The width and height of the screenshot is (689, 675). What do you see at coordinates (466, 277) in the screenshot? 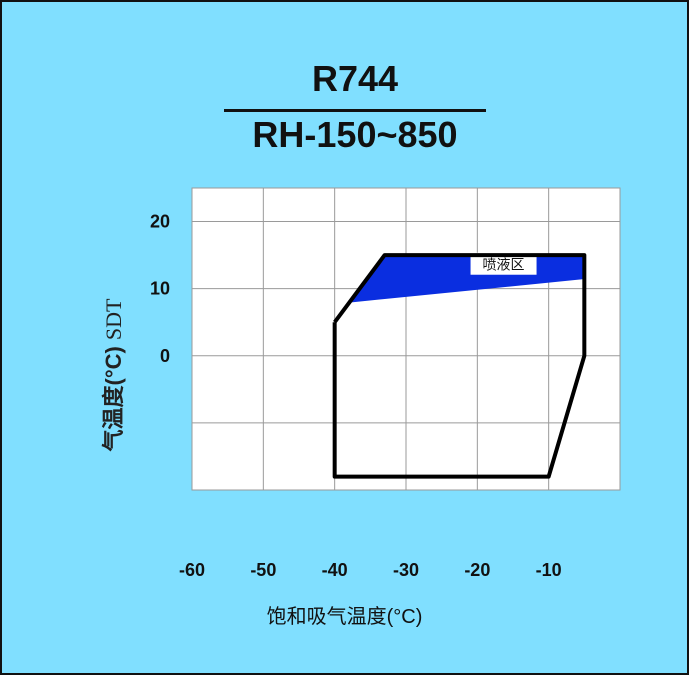
I see `regions-layer: 喷液区` at bounding box center [466, 277].